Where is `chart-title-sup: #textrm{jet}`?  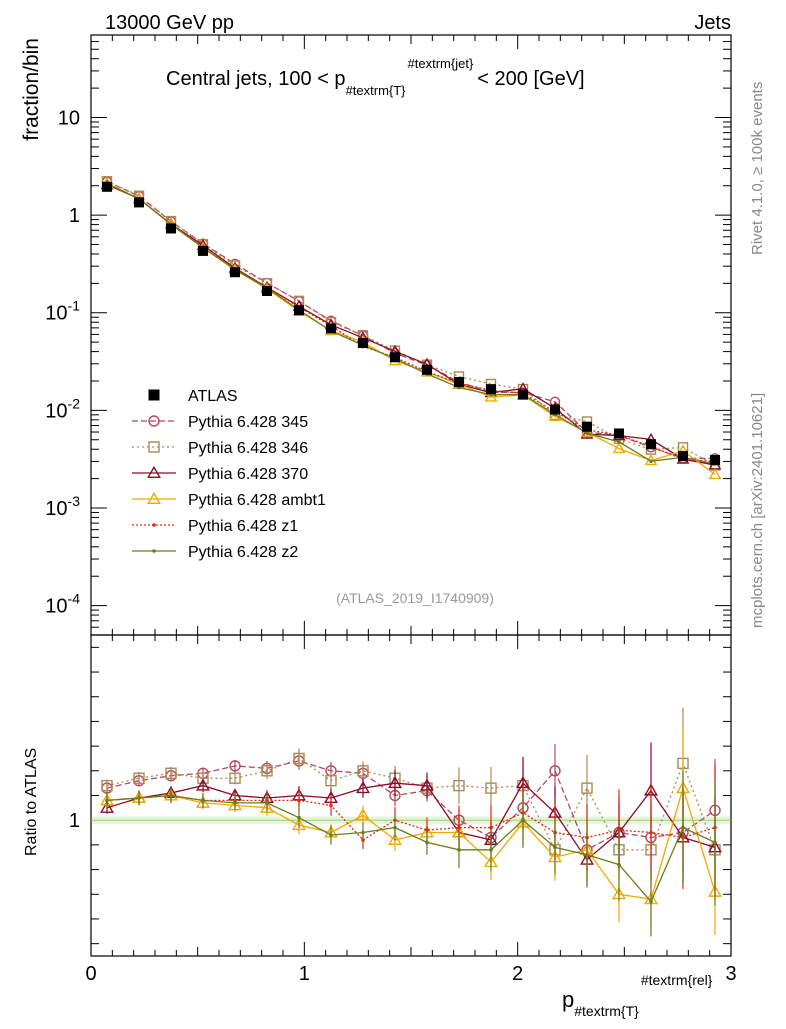 chart-title-sup: #textrm{jet} is located at coordinates (441, 63).